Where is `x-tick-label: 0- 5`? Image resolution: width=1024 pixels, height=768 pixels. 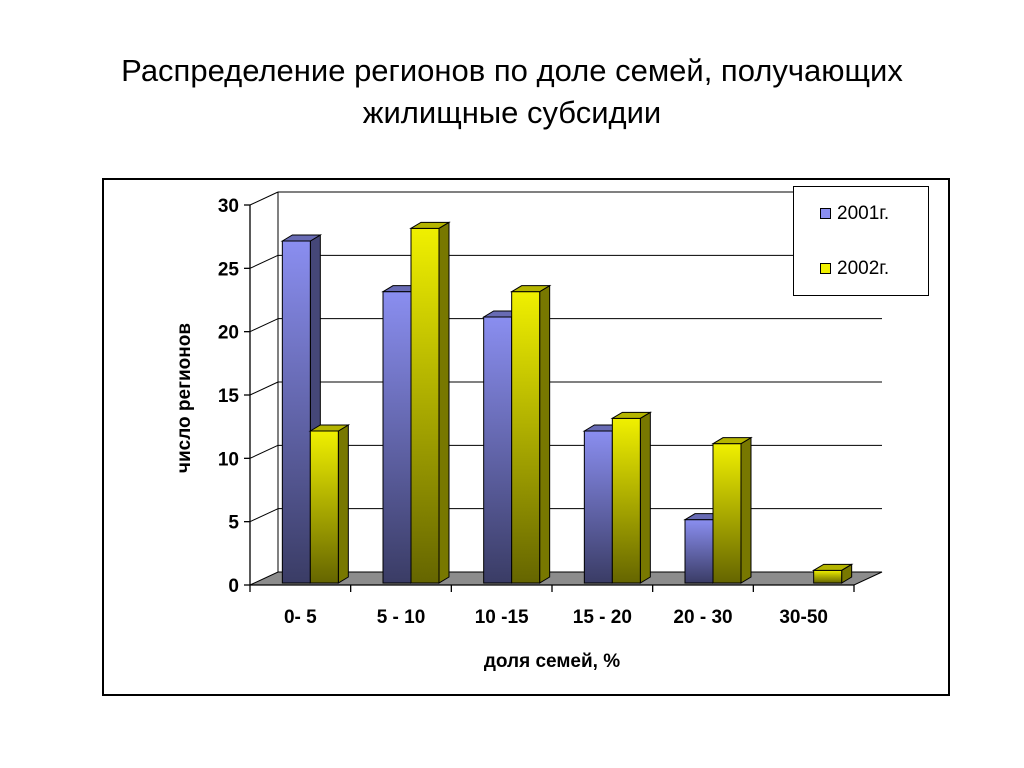
x-tick-label: 0- 5 is located at coordinates (300, 617).